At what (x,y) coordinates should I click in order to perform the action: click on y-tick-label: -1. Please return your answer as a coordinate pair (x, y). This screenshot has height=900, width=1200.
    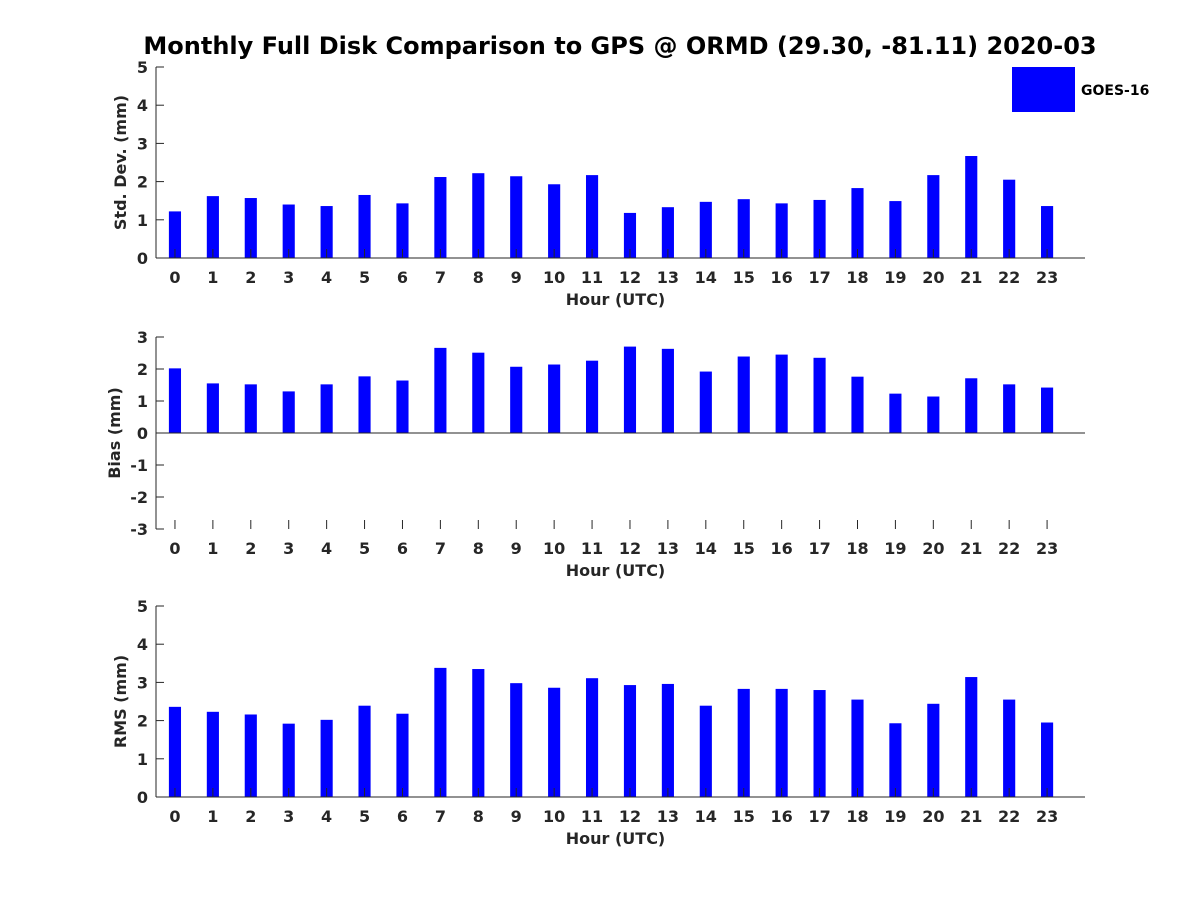
    Looking at the image, I should click on (139, 465).